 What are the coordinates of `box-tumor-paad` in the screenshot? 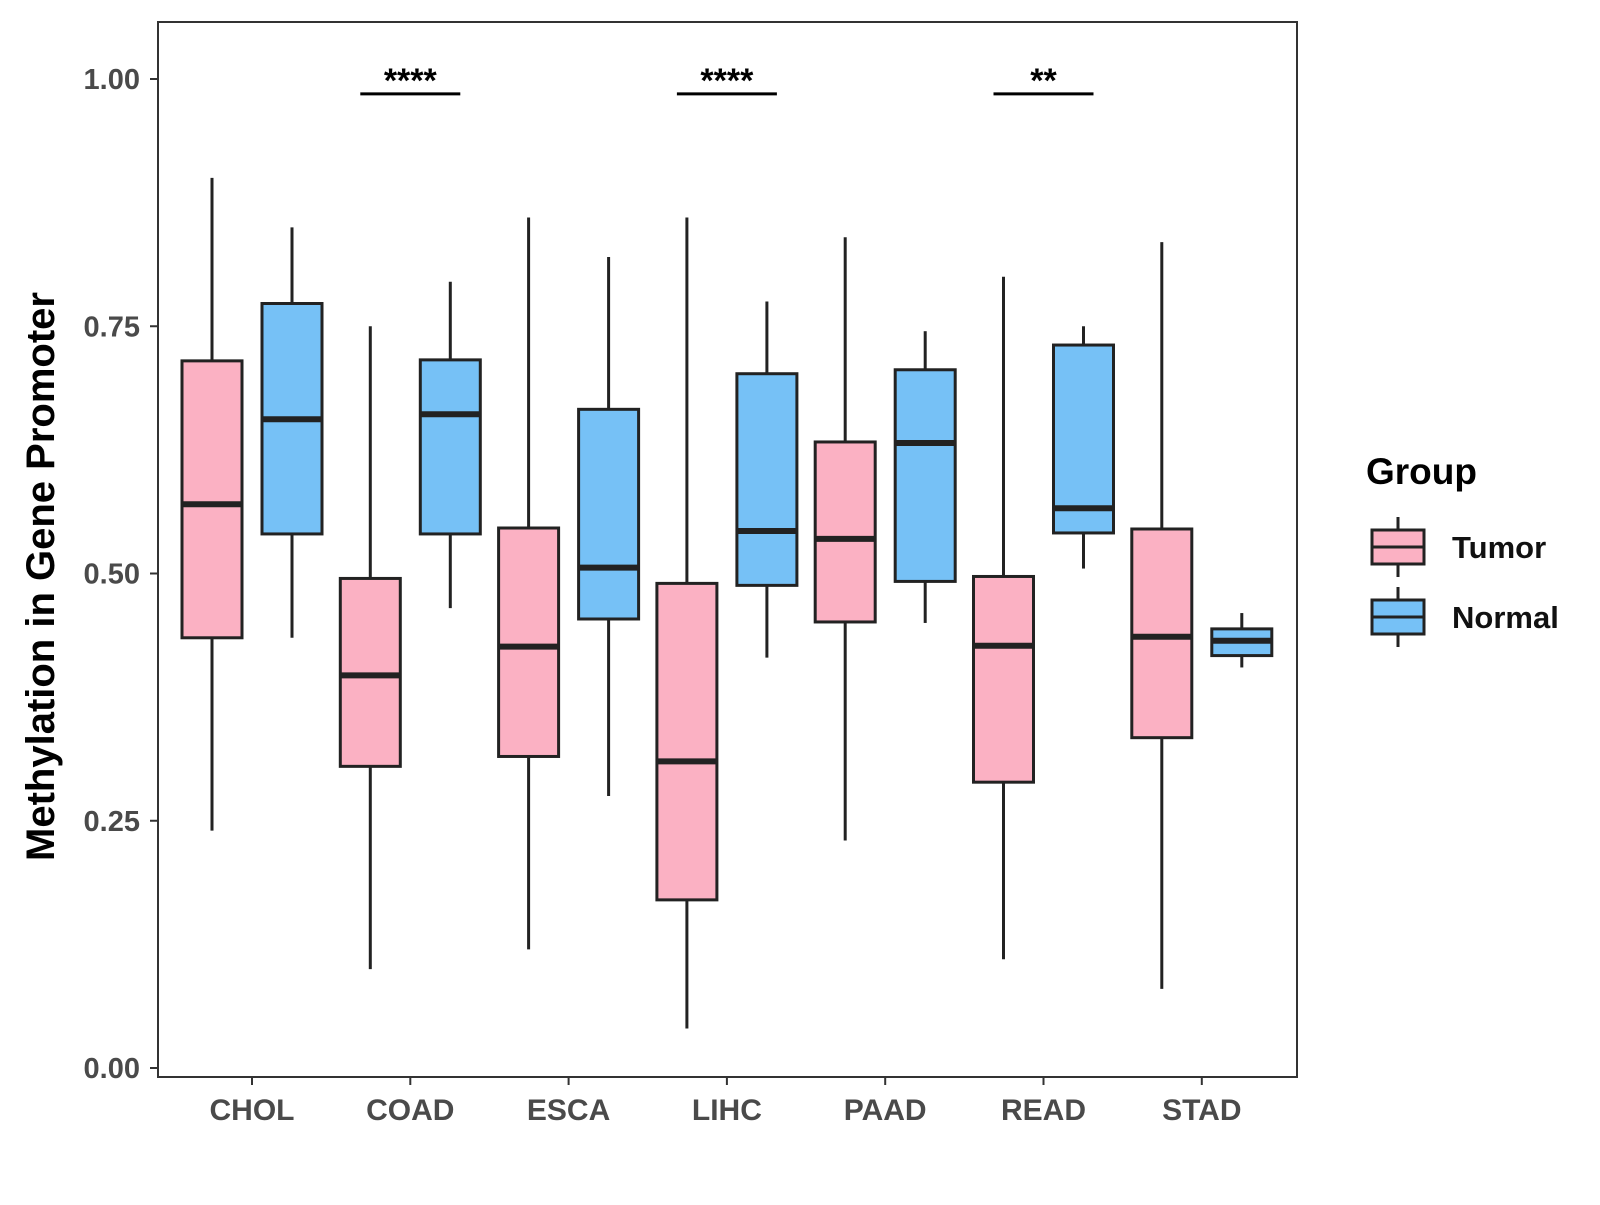 It's located at (845, 539).